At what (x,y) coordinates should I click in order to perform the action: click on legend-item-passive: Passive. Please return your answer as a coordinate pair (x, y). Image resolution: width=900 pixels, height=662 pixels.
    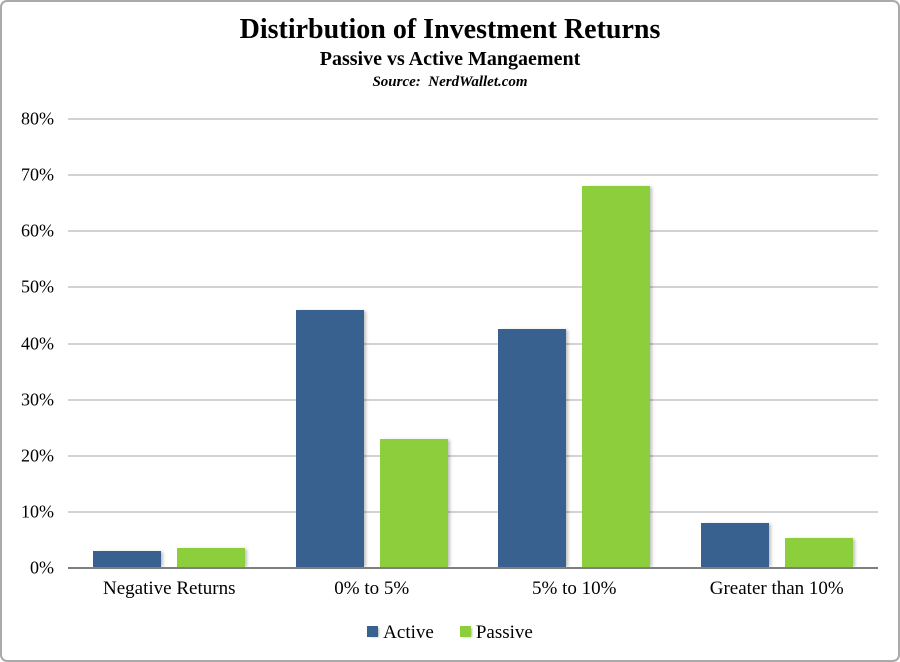
    Looking at the image, I should click on (496, 633).